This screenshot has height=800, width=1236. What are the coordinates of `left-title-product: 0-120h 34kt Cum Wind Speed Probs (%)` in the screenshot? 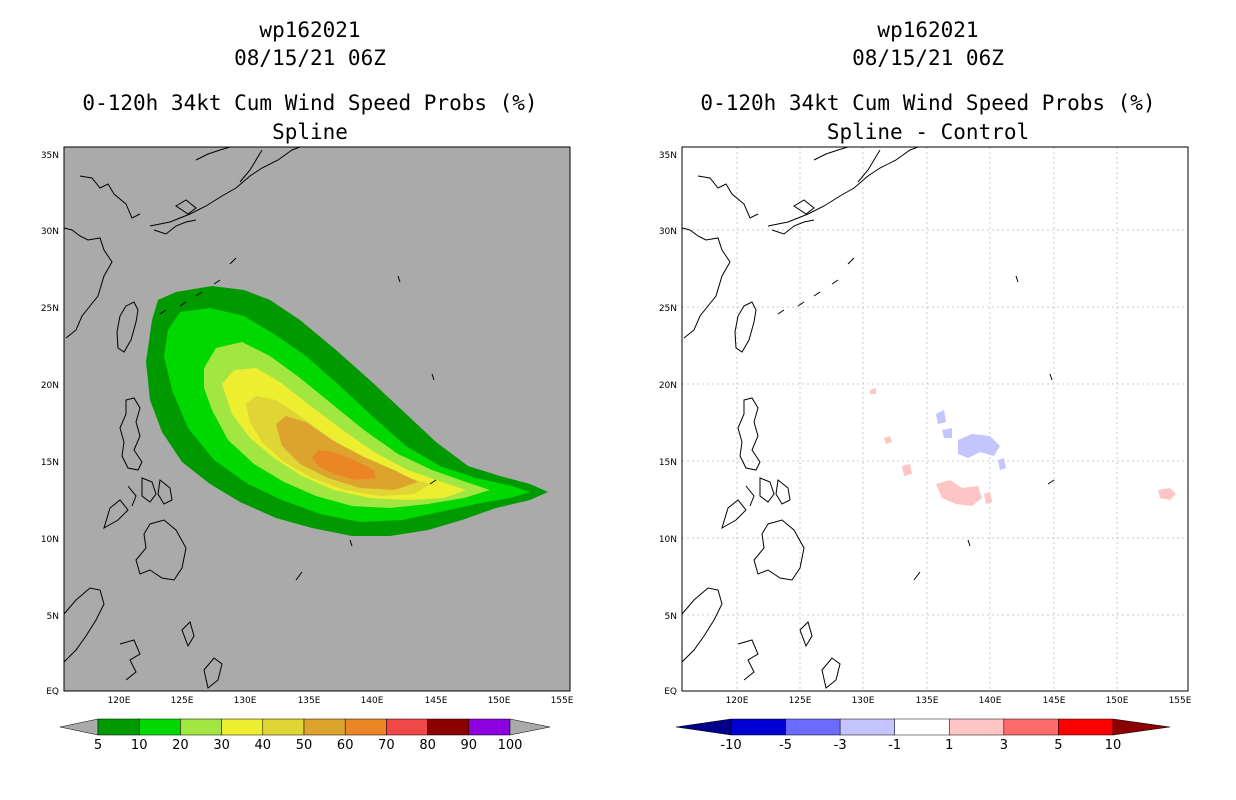 It's located at (310, 103).